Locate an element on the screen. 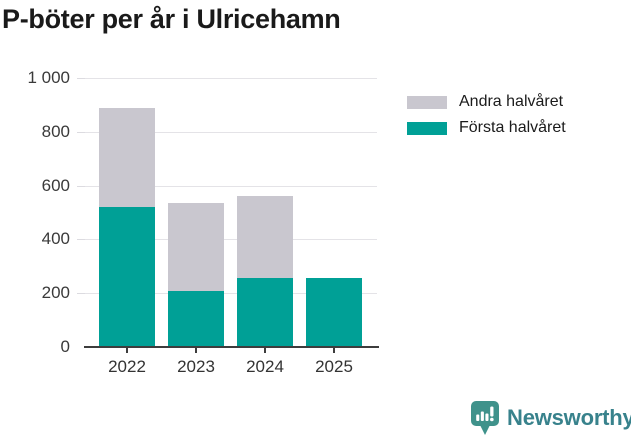 The image size is (631, 439). x-tick-2024 is located at coordinates (265, 350).